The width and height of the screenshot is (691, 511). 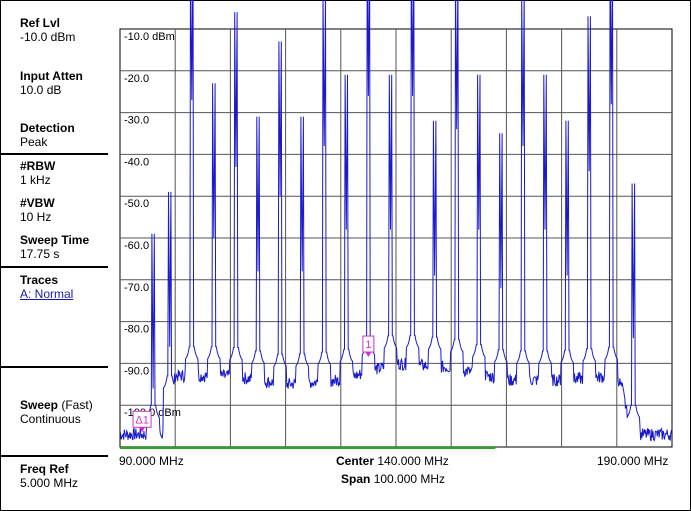 I want to click on center-freq: Center 140.000 MHz, so click(x=392, y=461).